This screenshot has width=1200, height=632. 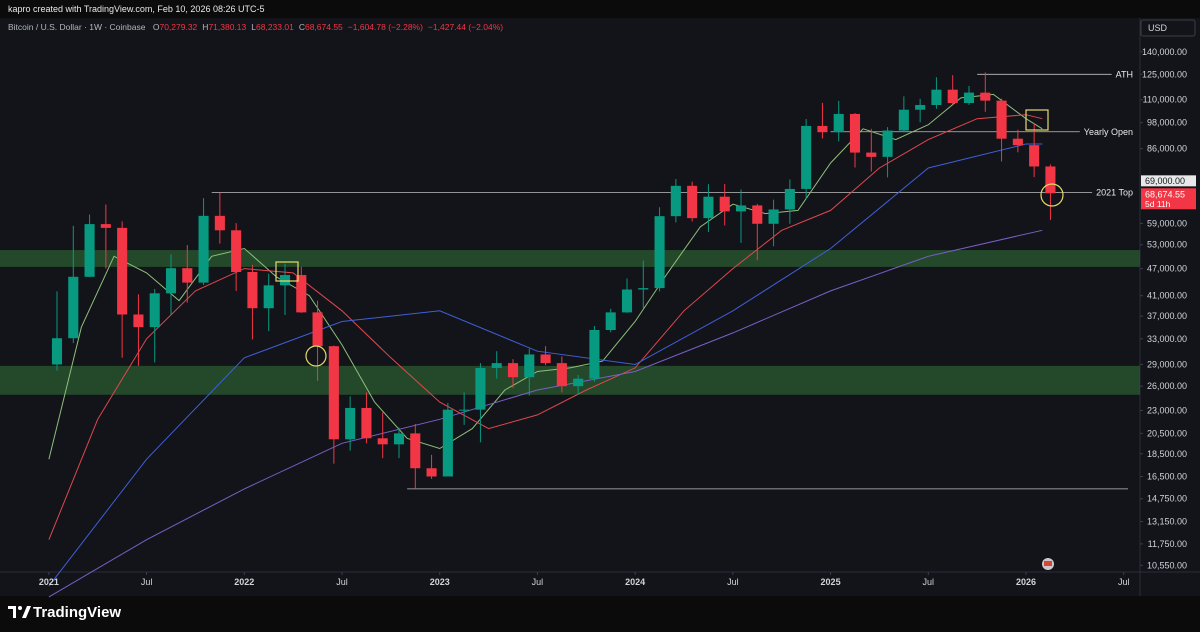 I want to click on y-tick-label: 47,000.00, so click(x=1167, y=269).